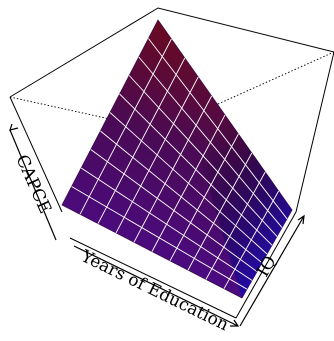  I want to click on x-axis-line, so click(156, 286).